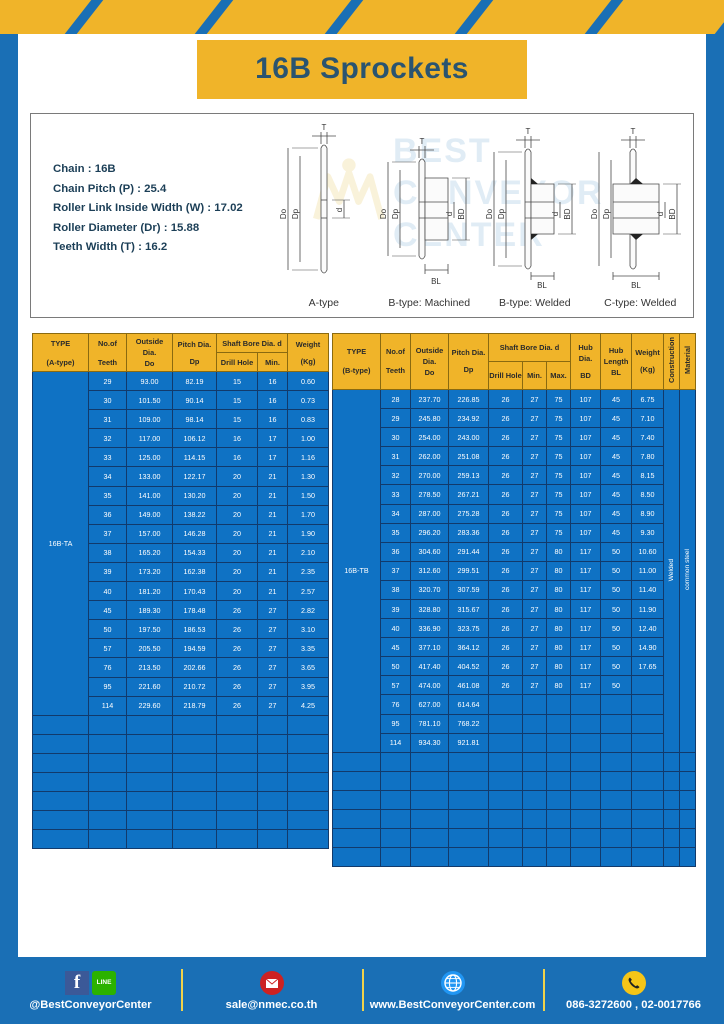 The image size is (724, 1024). I want to click on cell-value: 1.70, so click(308, 514).